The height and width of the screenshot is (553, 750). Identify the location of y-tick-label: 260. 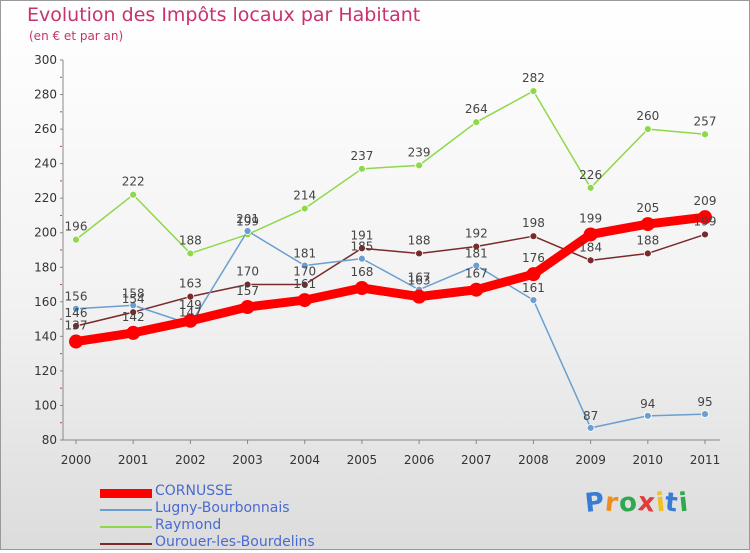
(45, 129).